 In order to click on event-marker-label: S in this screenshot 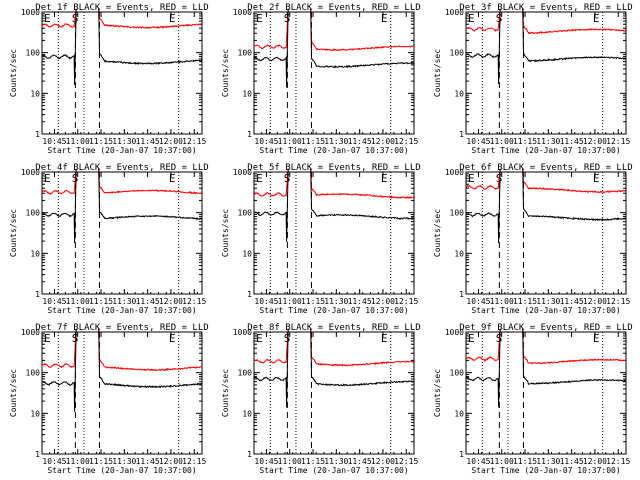, I will do `click(287, 338)`.